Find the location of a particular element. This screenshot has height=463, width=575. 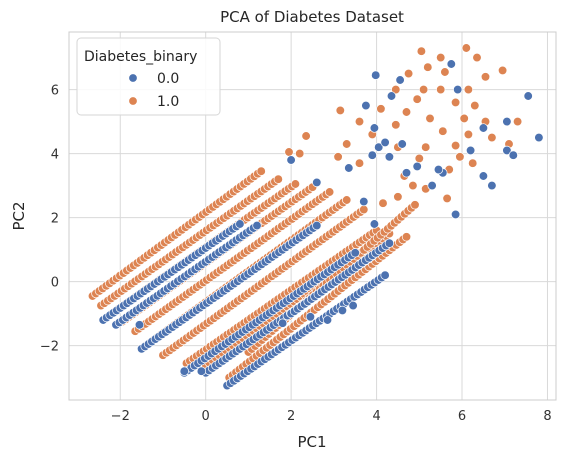

y-axis-label: PC2 is located at coordinates (19, 215).